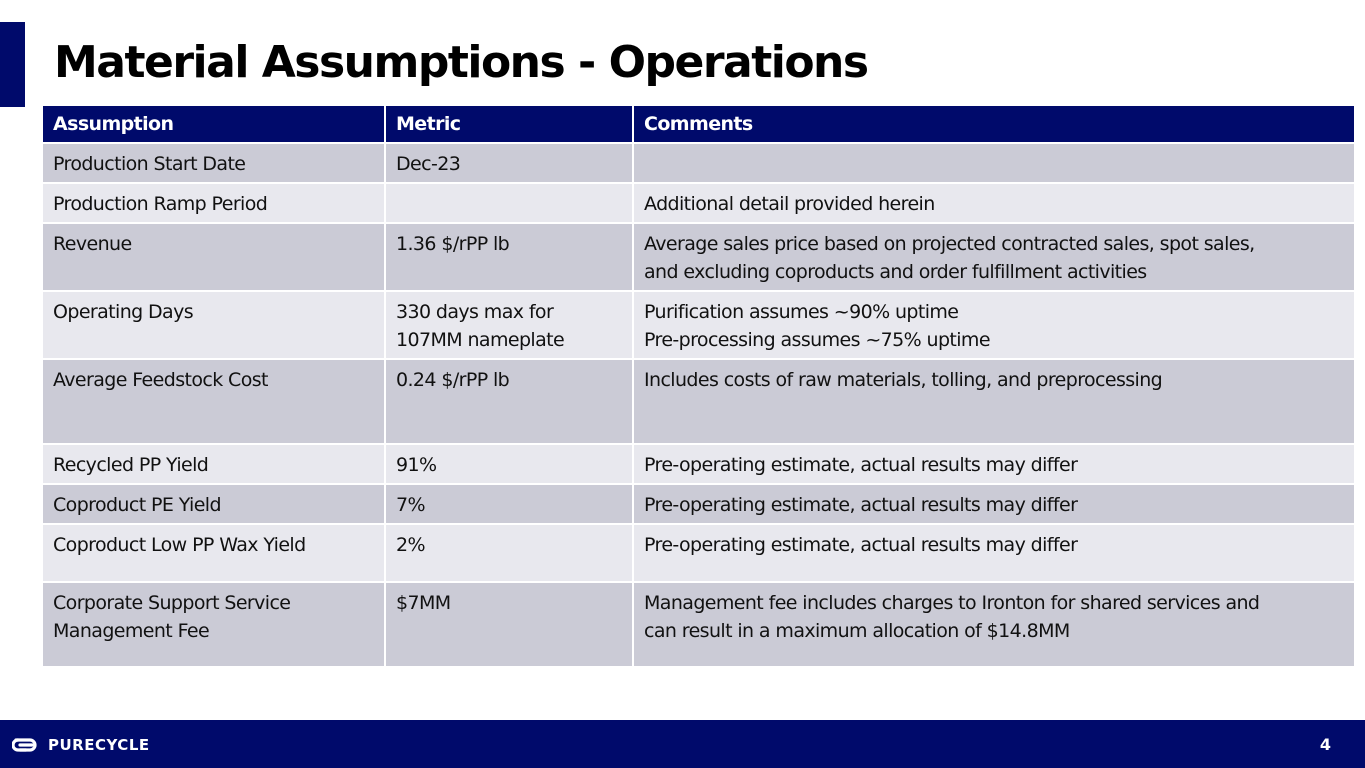 Image resolution: width=1365 pixels, height=768 pixels. I want to click on assumption-text: Average Feedstock Cost, so click(161, 380).